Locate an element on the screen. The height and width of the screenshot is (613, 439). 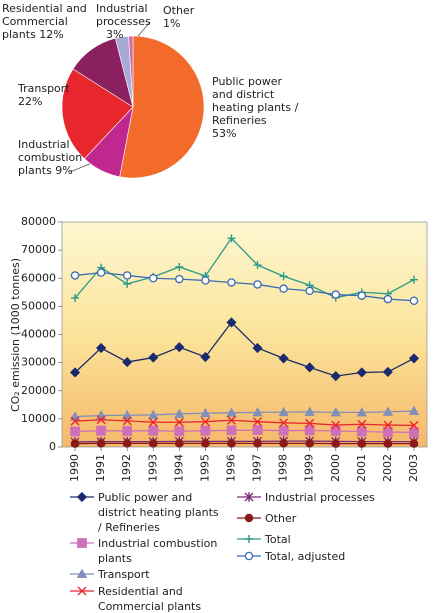
x-tick-label: 2002 is located at coordinates (387, 468).